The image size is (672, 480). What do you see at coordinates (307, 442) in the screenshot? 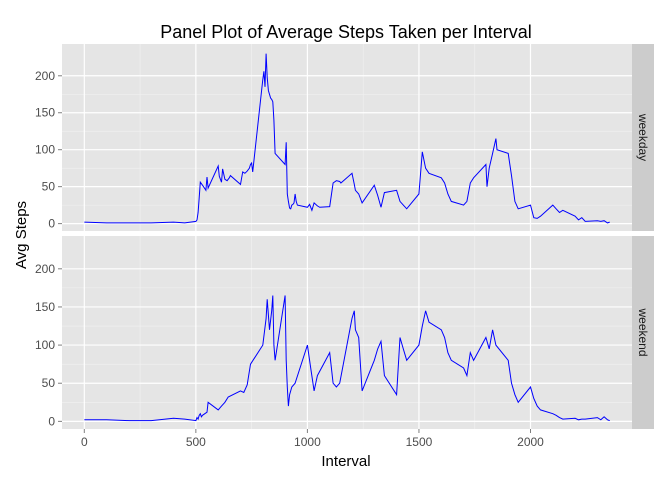
I see `x-tick-label: 1000` at bounding box center [307, 442].